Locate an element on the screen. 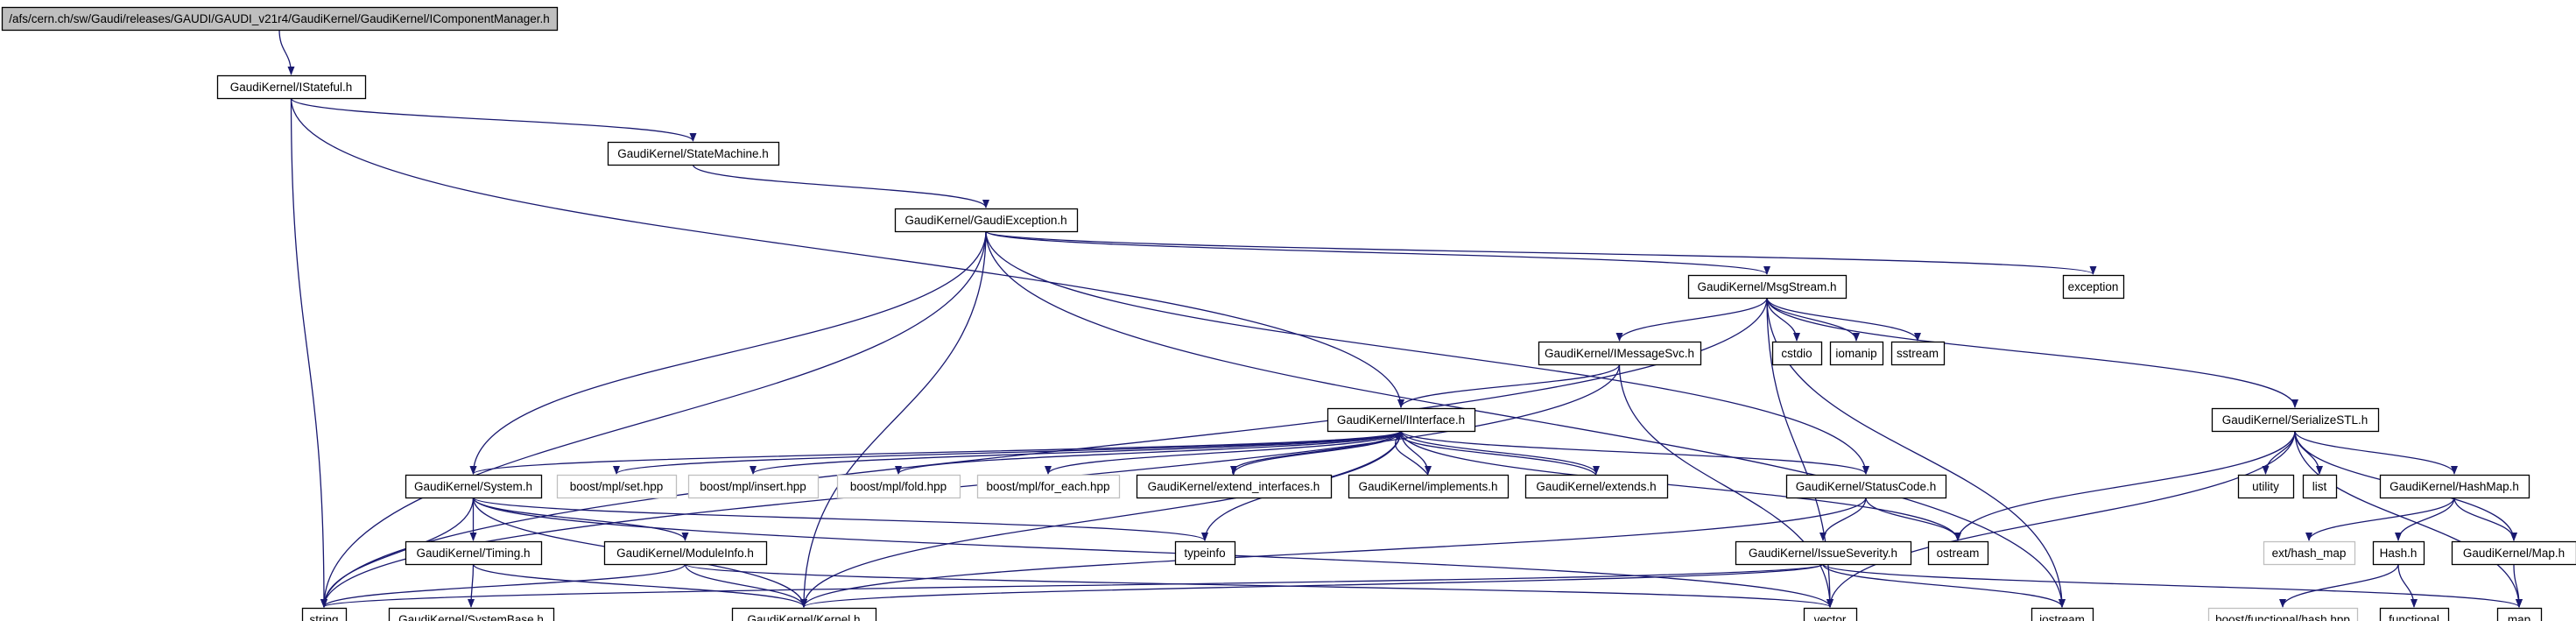 This screenshot has width=2576, height=621. node-timing: GaudiKernel/Timing.h is located at coordinates (474, 553).